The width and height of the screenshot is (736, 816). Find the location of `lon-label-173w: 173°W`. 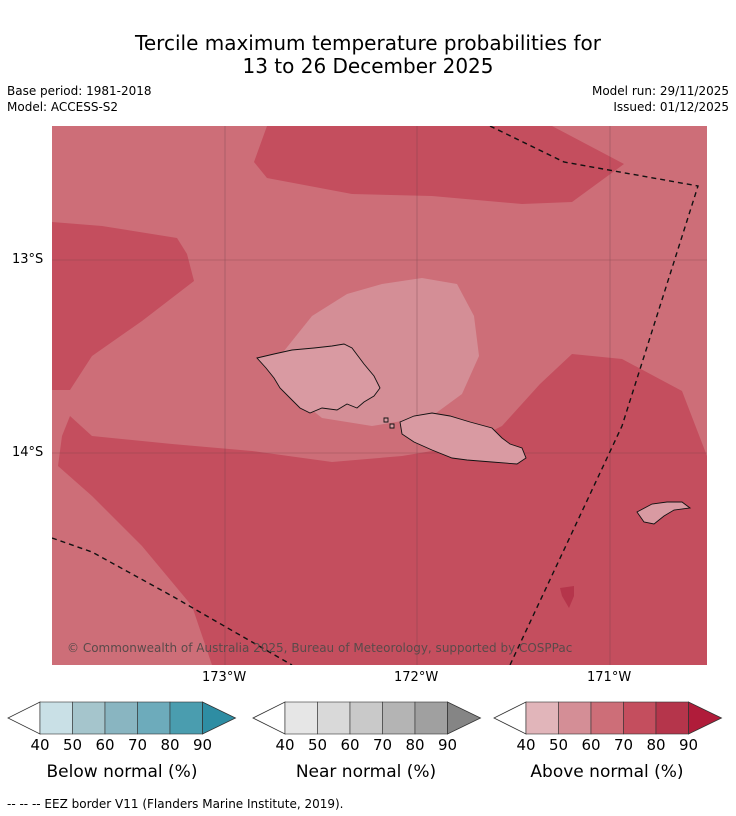

lon-label-173w: 173°W is located at coordinates (224, 677).